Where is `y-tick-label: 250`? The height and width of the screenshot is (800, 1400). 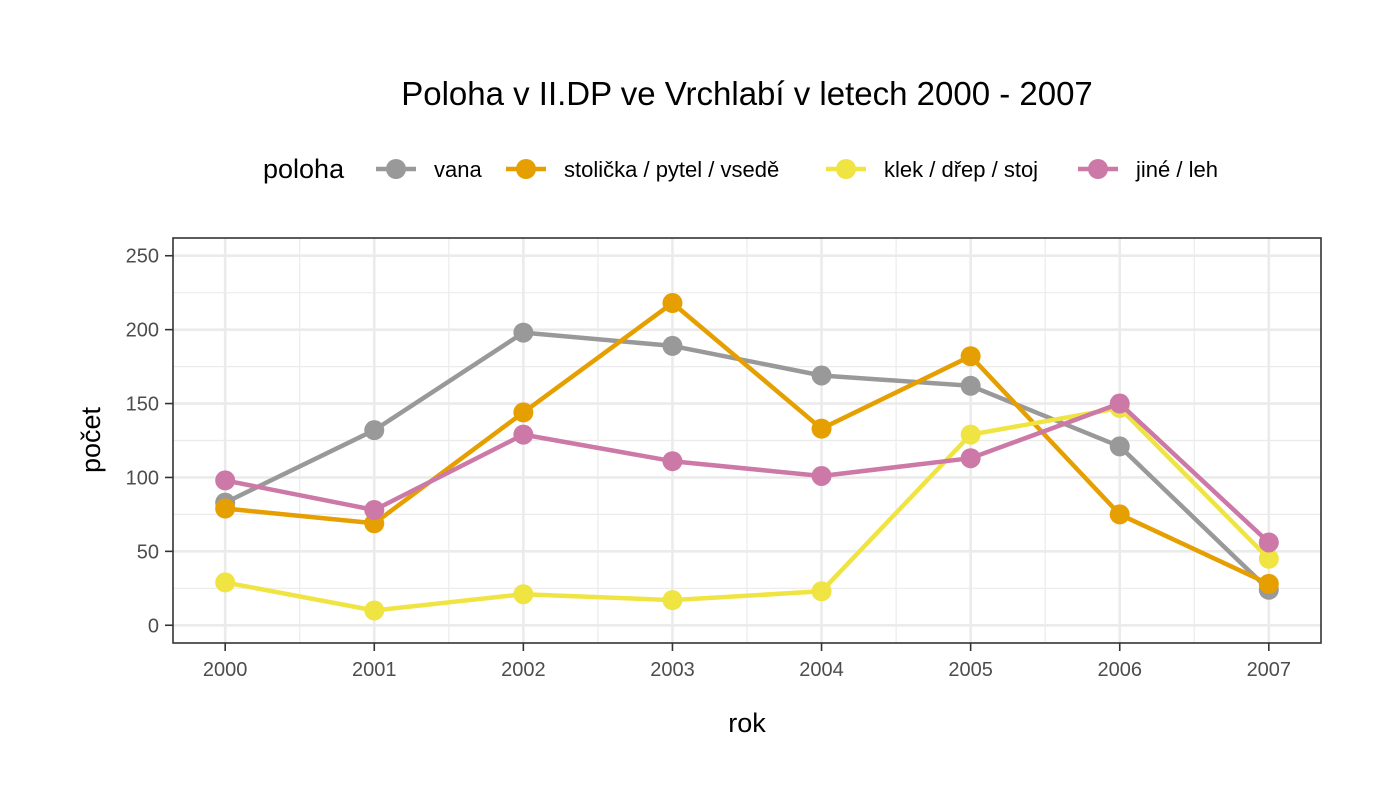 y-tick-label: 250 is located at coordinates (142, 257).